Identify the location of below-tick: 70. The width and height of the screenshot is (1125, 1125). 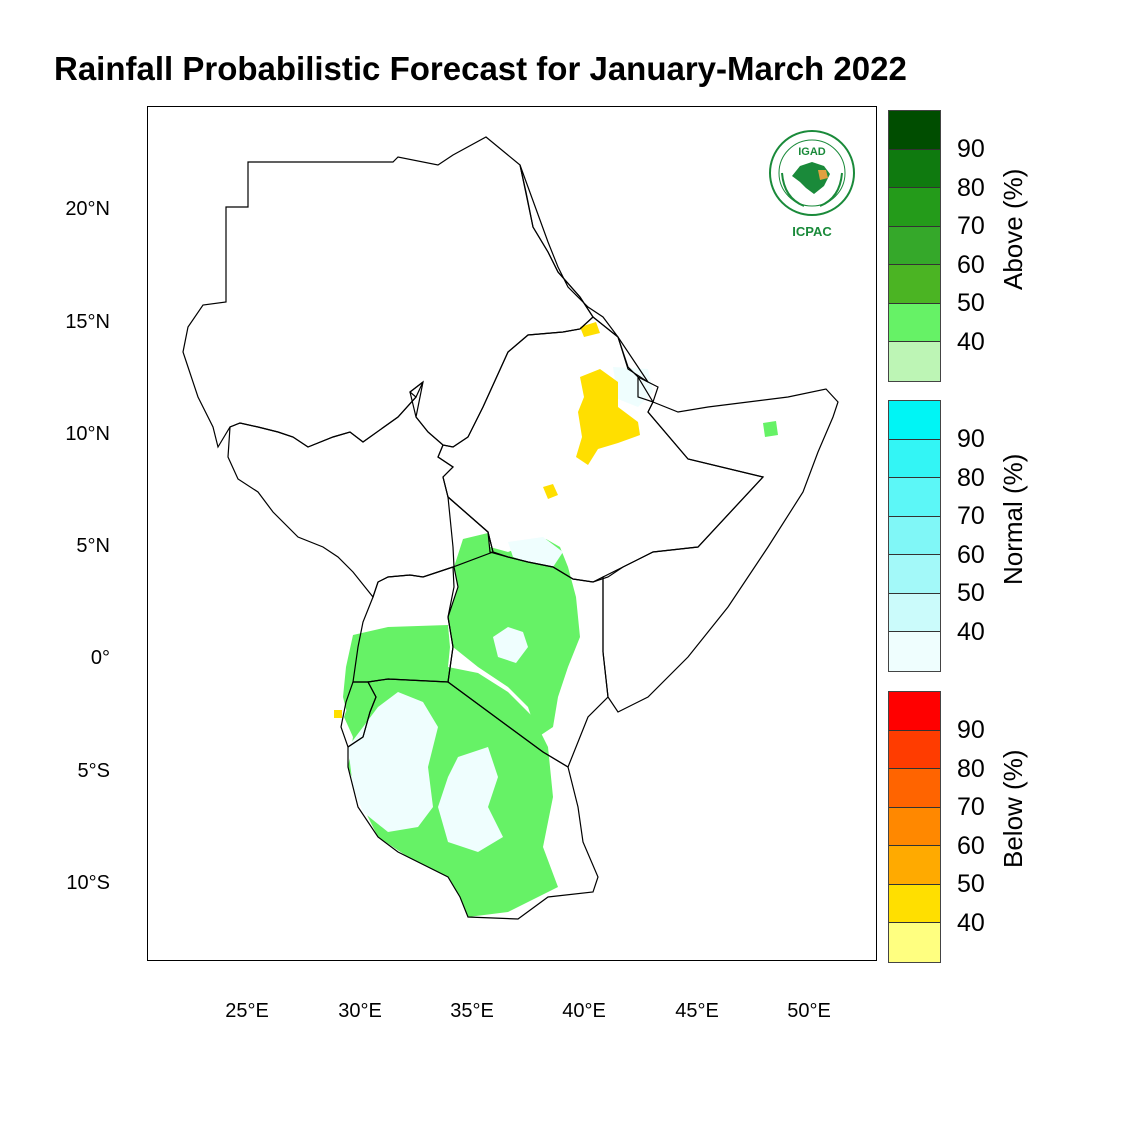
(971, 807).